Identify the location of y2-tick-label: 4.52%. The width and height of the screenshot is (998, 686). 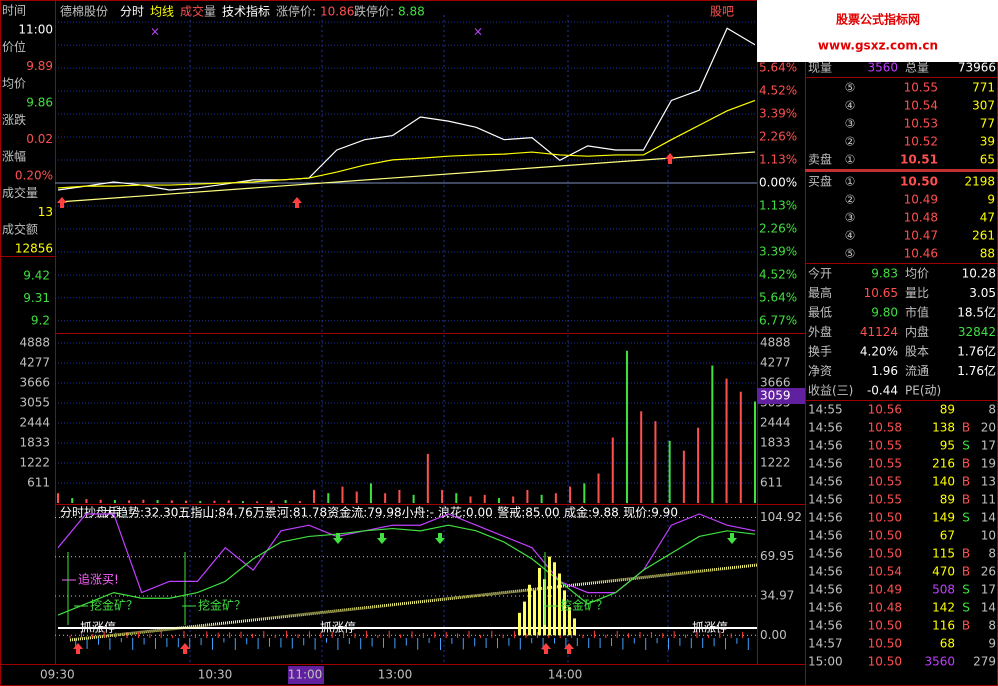
(778, 274).